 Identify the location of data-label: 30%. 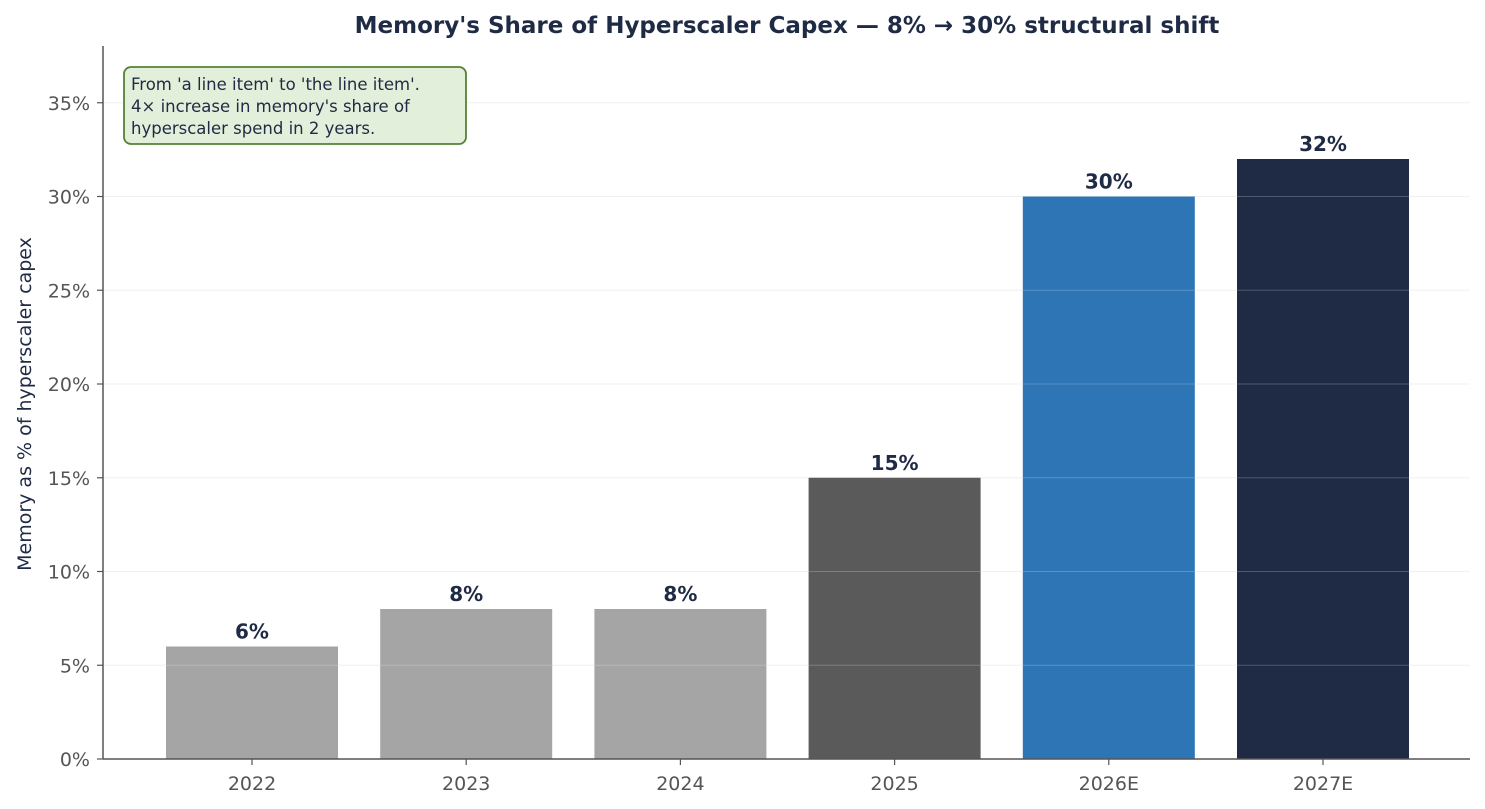
(1109, 182).